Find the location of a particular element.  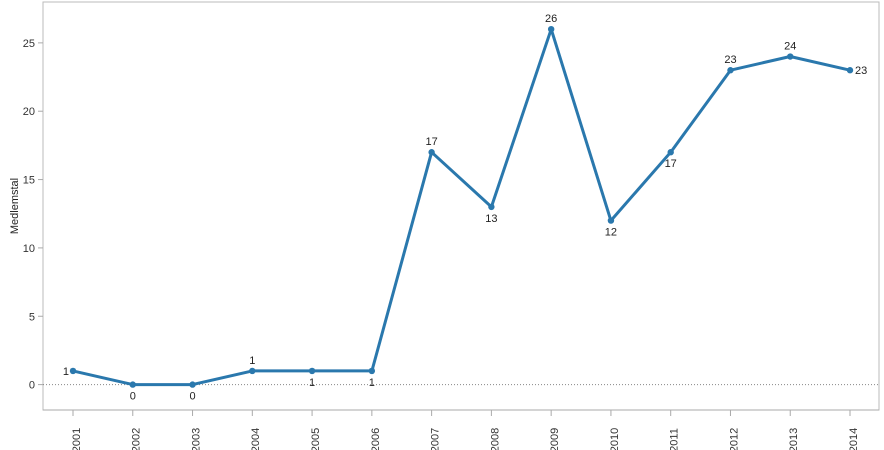

y-tick-label: 0 is located at coordinates (32, 386).